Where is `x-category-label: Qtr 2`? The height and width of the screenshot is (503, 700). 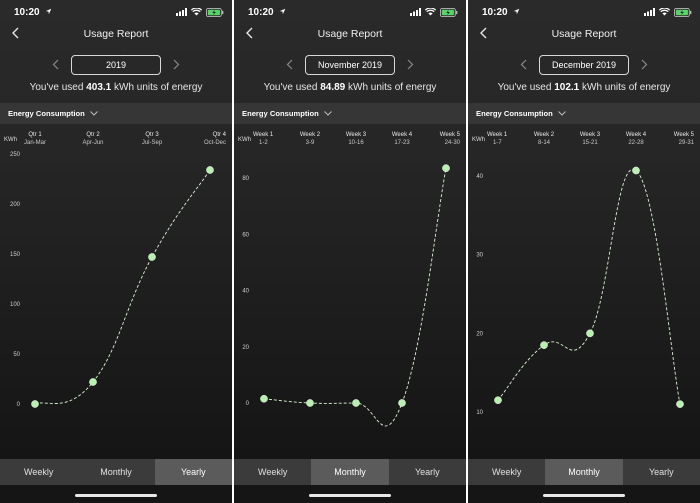
x-category-label: Qtr 2 is located at coordinates (93, 135).